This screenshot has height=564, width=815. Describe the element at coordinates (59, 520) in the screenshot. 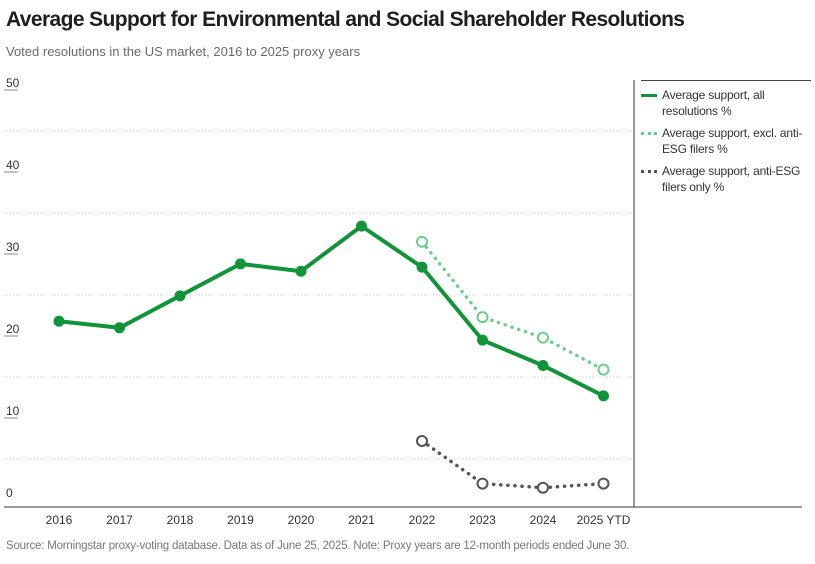

I see `x-tick-label: 2016` at that location.